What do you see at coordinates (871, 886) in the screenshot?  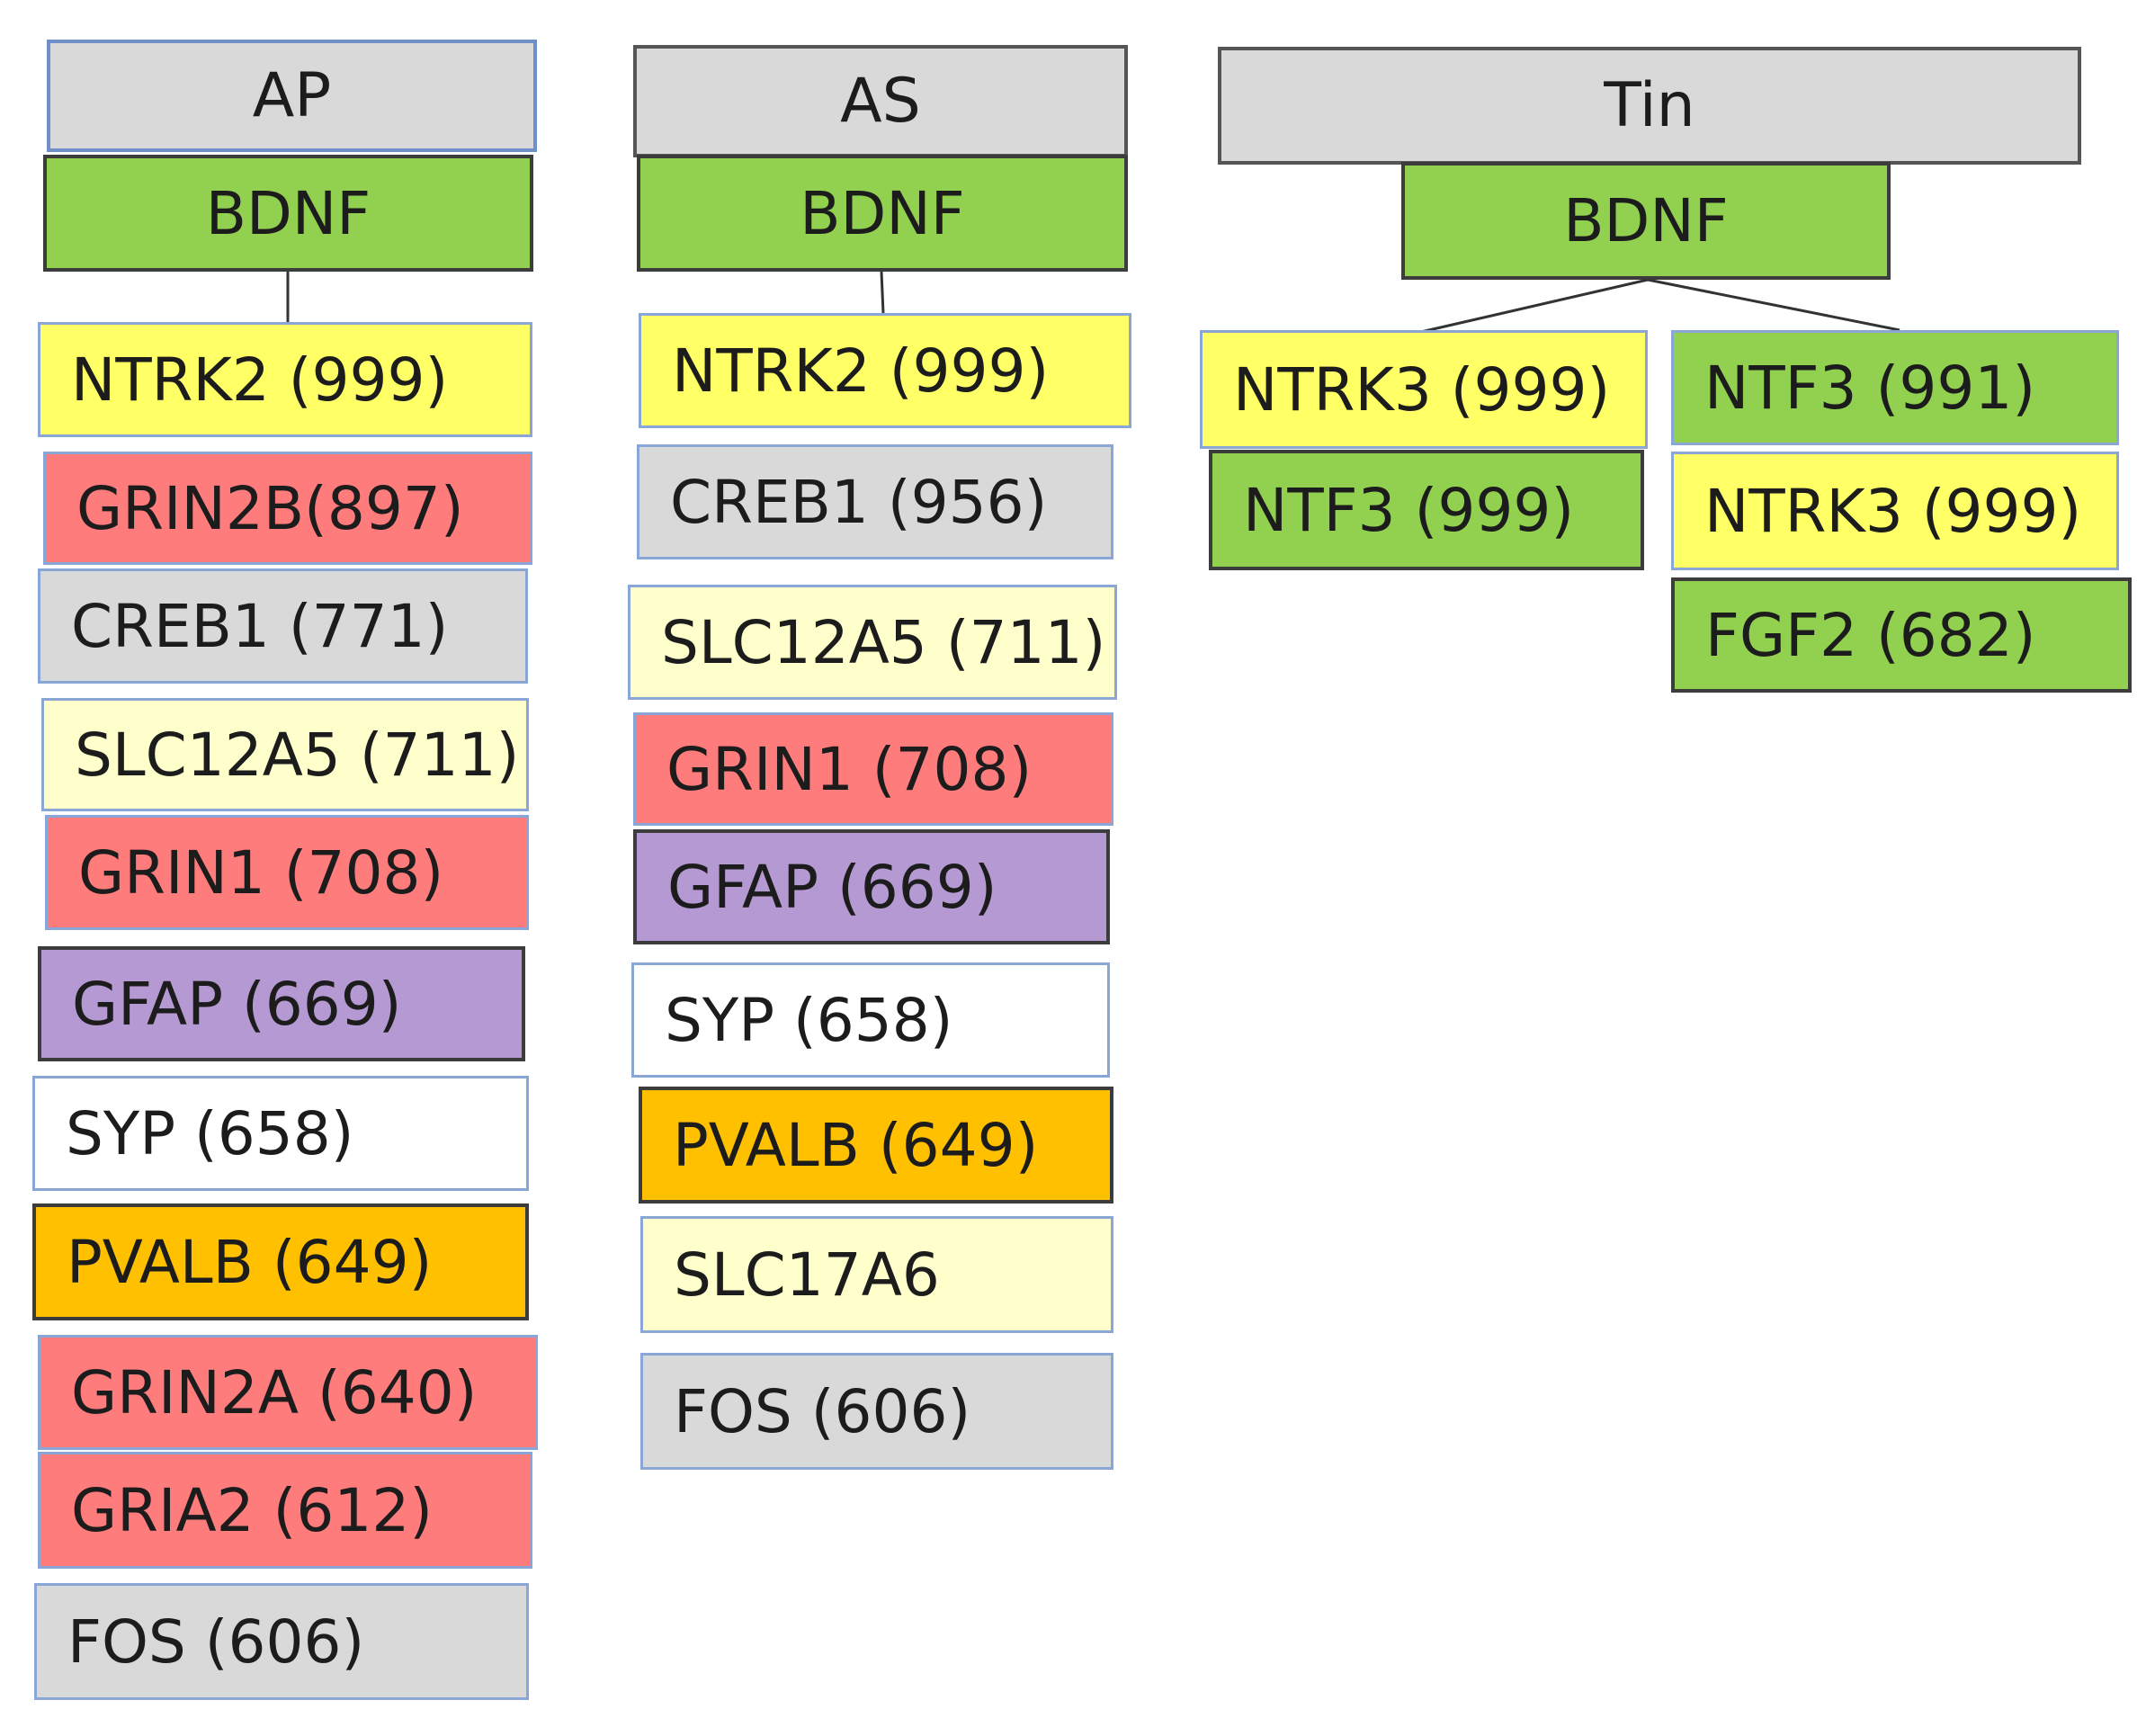 I see `as-node-5: GFAP (669)` at bounding box center [871, 886].